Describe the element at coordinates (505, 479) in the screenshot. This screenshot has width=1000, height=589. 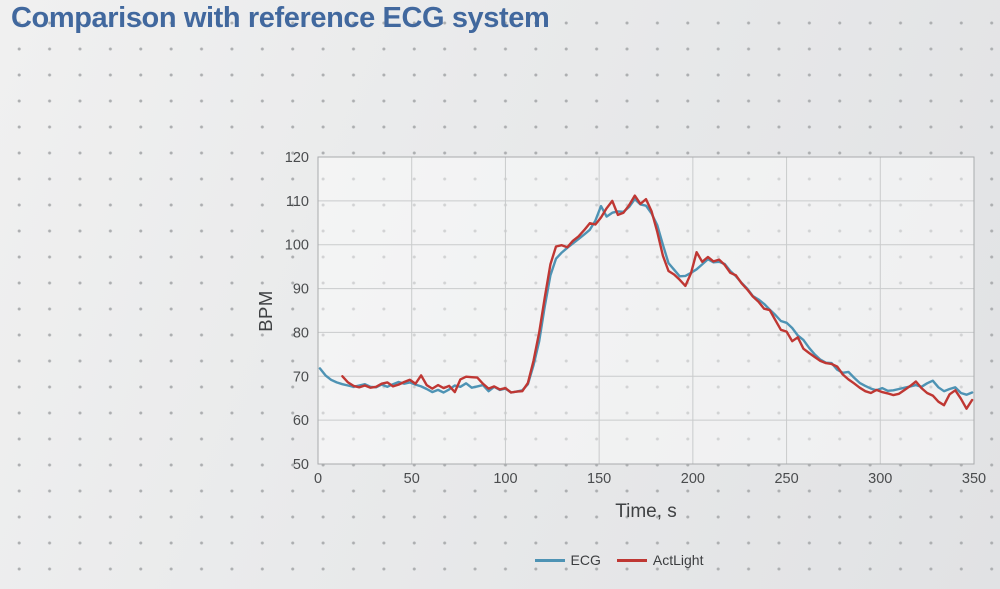
I see `x-tick-label-100: 100` at that location.